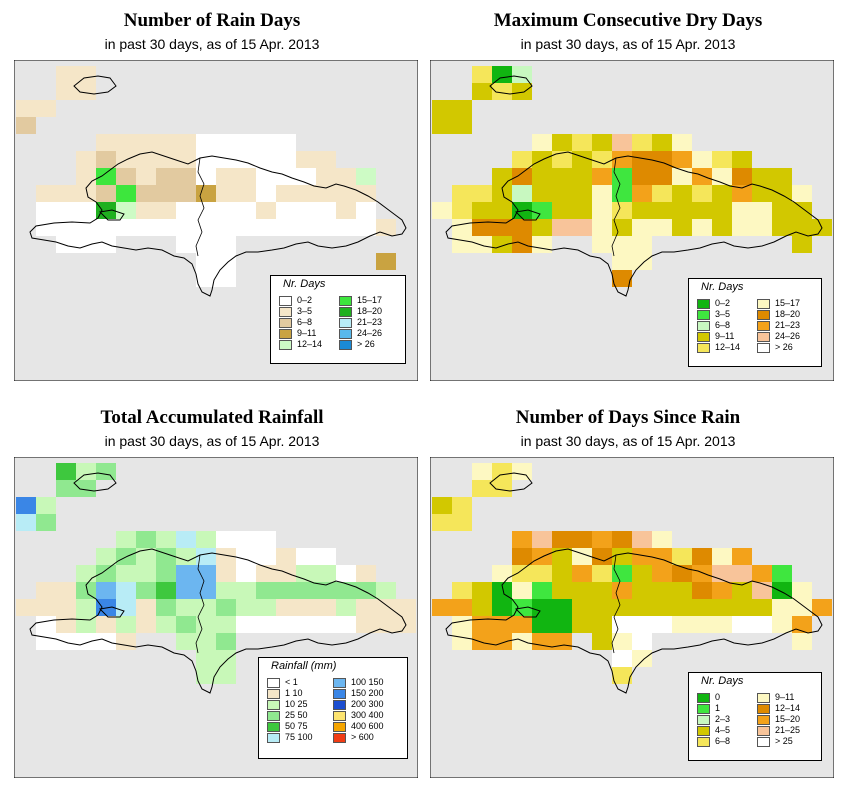  Describe the element at coordinates (788, 325) in the screenshot. I see `legend-label: 21–23` at that location.